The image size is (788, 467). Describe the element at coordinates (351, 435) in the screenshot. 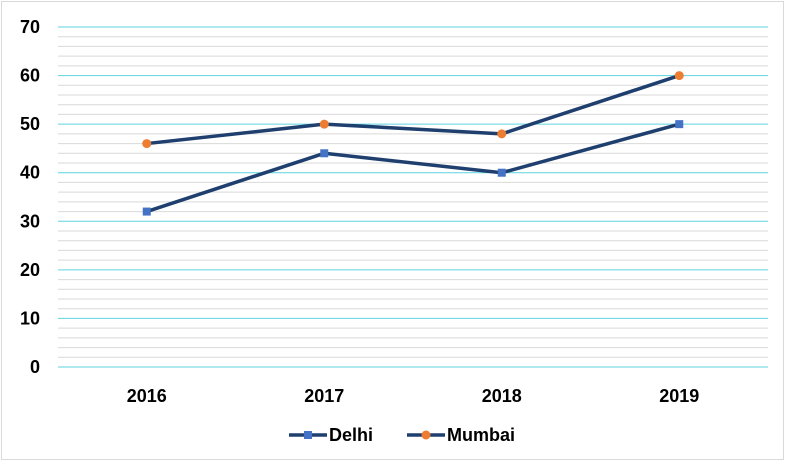

I see `legend-label-delhi: Delhi` at that location.